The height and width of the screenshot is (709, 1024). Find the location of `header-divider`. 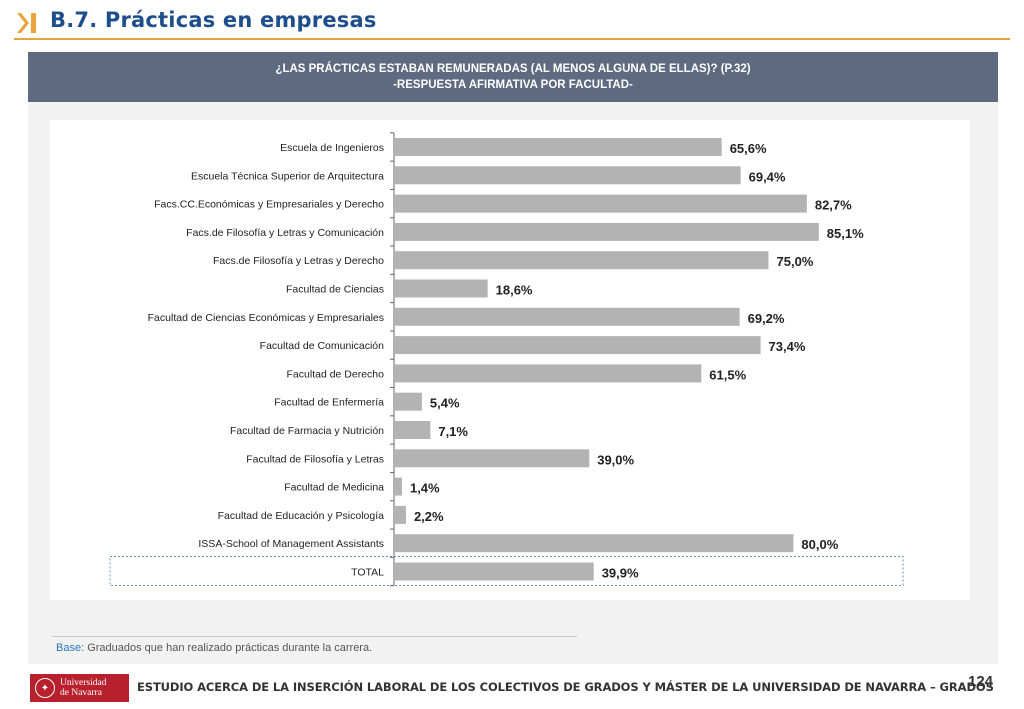

header-divider is located at coordinates (512, 39).